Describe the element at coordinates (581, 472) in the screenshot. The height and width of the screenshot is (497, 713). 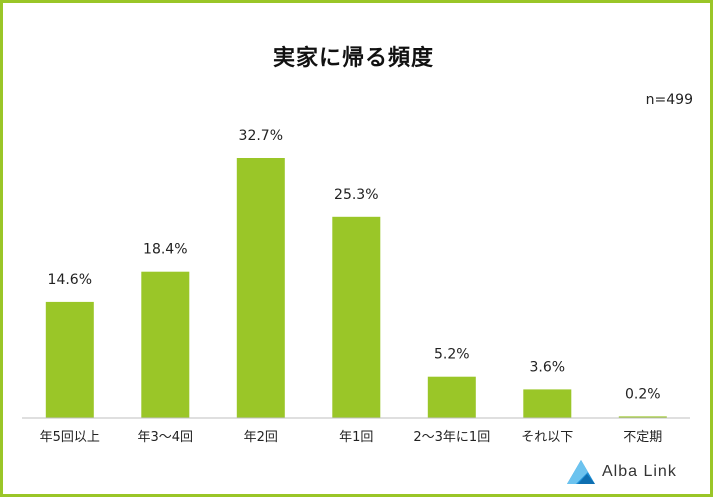
I see `alba-link-logo-icon` at that location.